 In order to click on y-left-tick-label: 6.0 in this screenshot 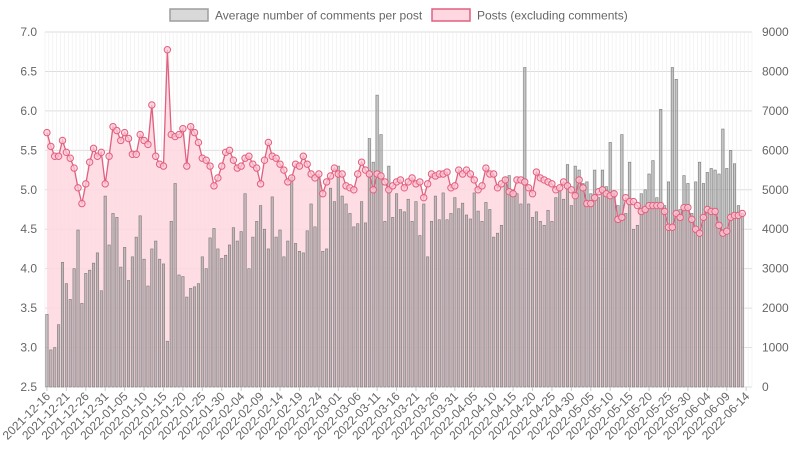, I will do `click(28, 111)`.